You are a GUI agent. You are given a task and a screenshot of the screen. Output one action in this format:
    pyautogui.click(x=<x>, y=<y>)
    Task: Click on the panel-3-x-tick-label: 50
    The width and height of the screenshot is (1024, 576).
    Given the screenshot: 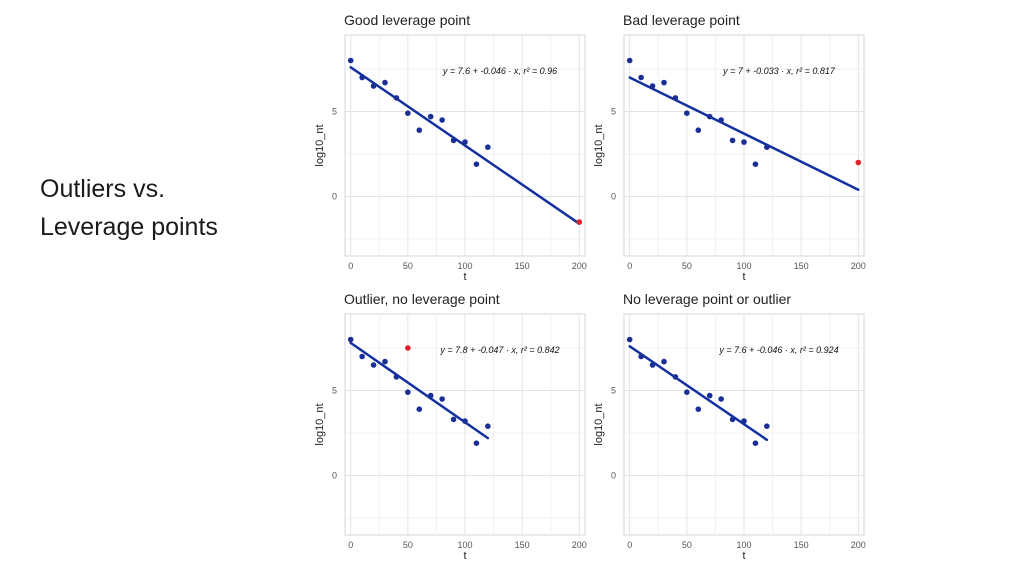 What is the action you would take?
    pyautogui.click(x=408, y=545)
    